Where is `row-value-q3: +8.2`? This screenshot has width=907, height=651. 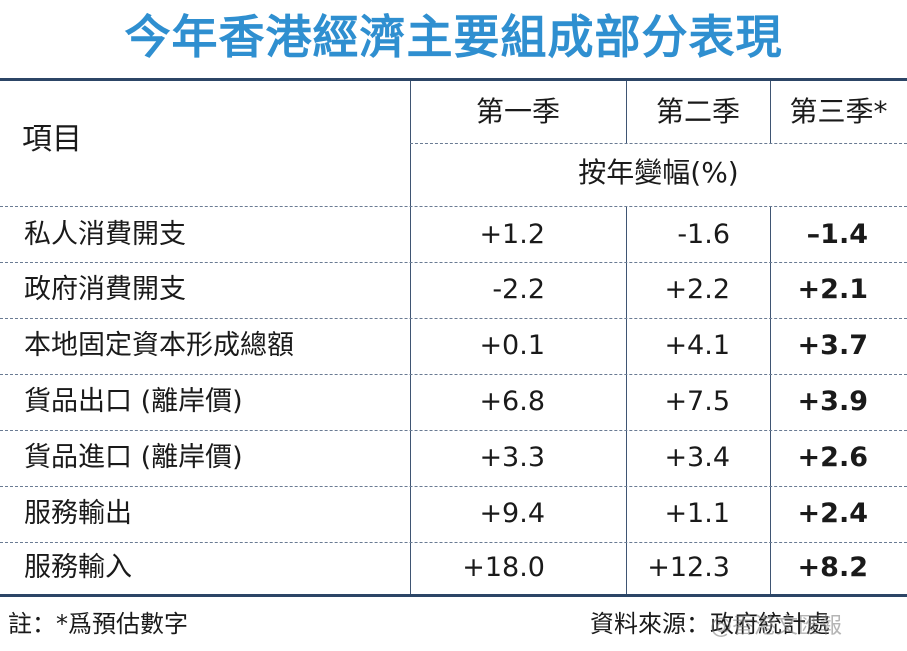
row-value-q3: +8.2 is located at coordinates (832, 567).